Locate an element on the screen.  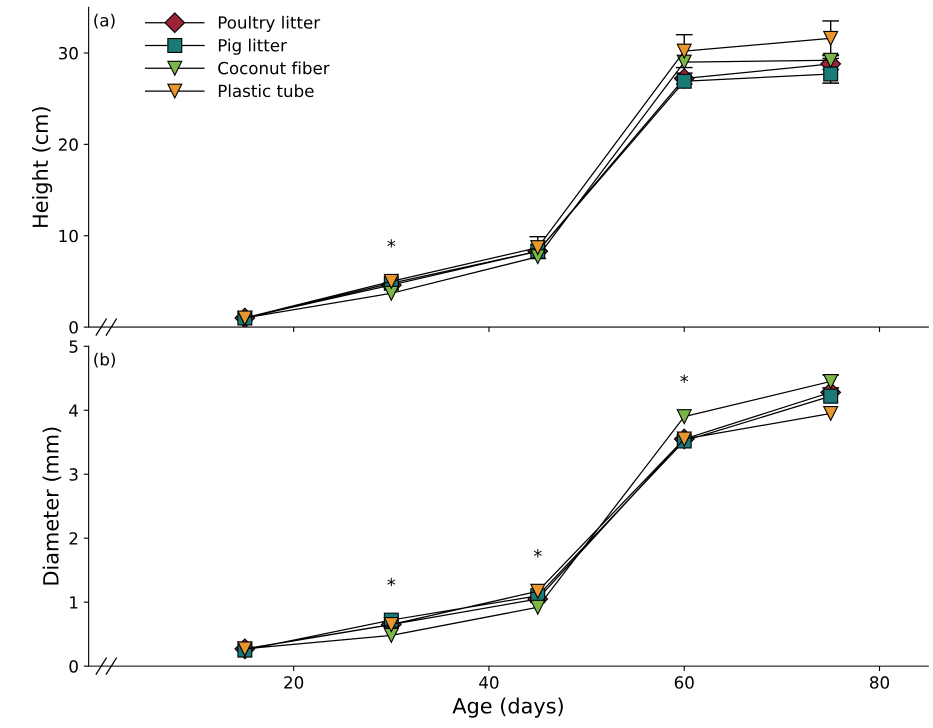
y-tick-label: 30 is located at coordinates (68, 53).